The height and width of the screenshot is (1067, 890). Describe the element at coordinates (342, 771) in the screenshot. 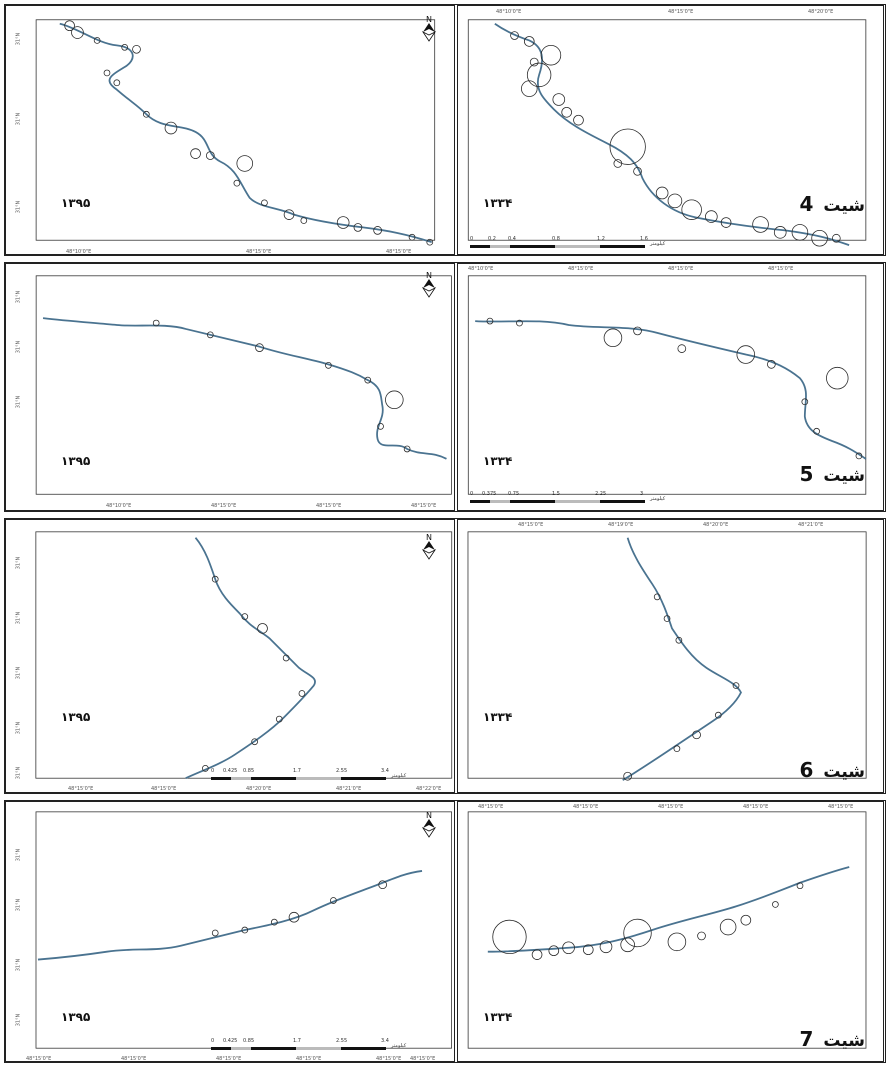

I see `scale-label: 2.55` at that location.